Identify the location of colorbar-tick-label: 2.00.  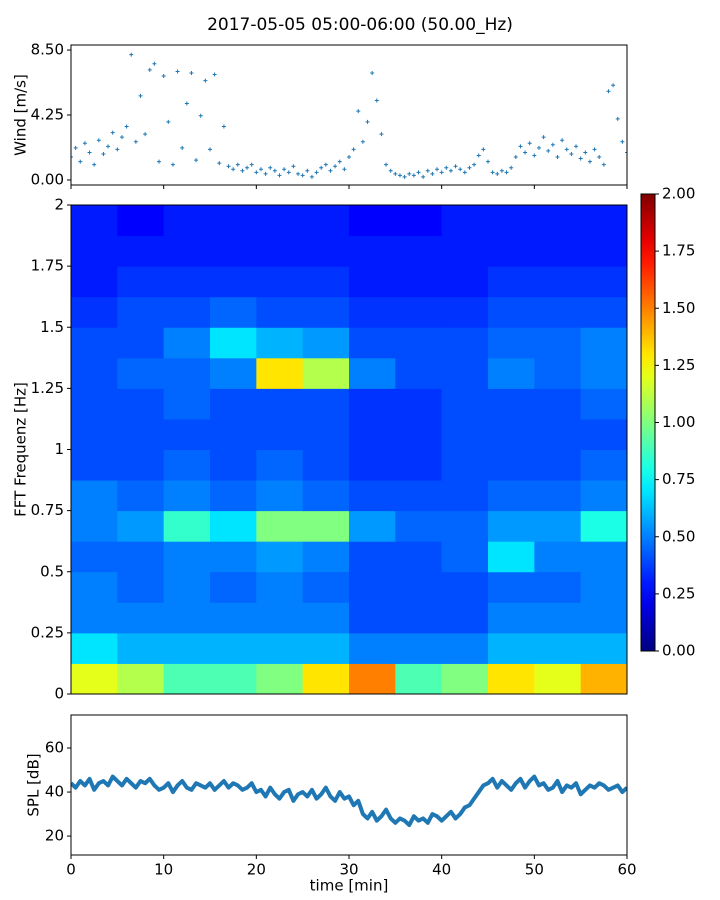
(678, 194).